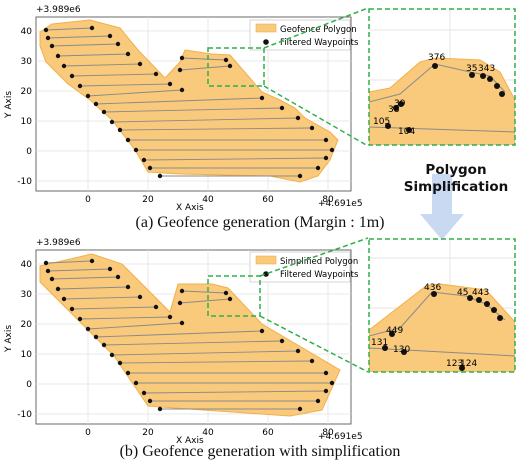 The height and width of the screenshot is (466, 520). What do you see at coordinates (266, 42) in the screenshot?
I see `legend-waypoint-marker` at bounding box center [266, 42].